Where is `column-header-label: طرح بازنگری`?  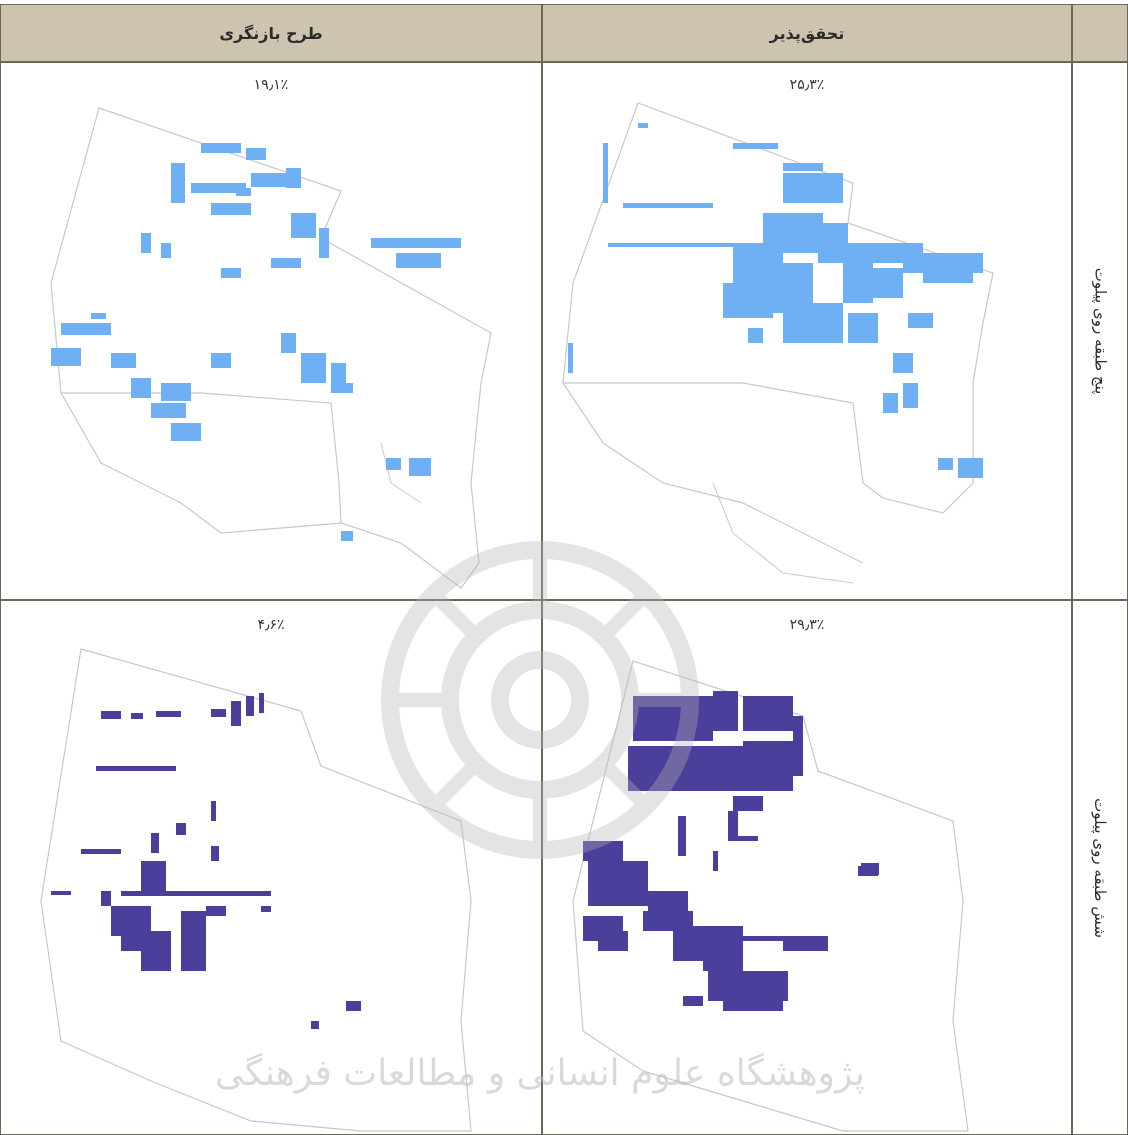
column-header-label: طرح بازنگری is located at coordinates (270, 33).